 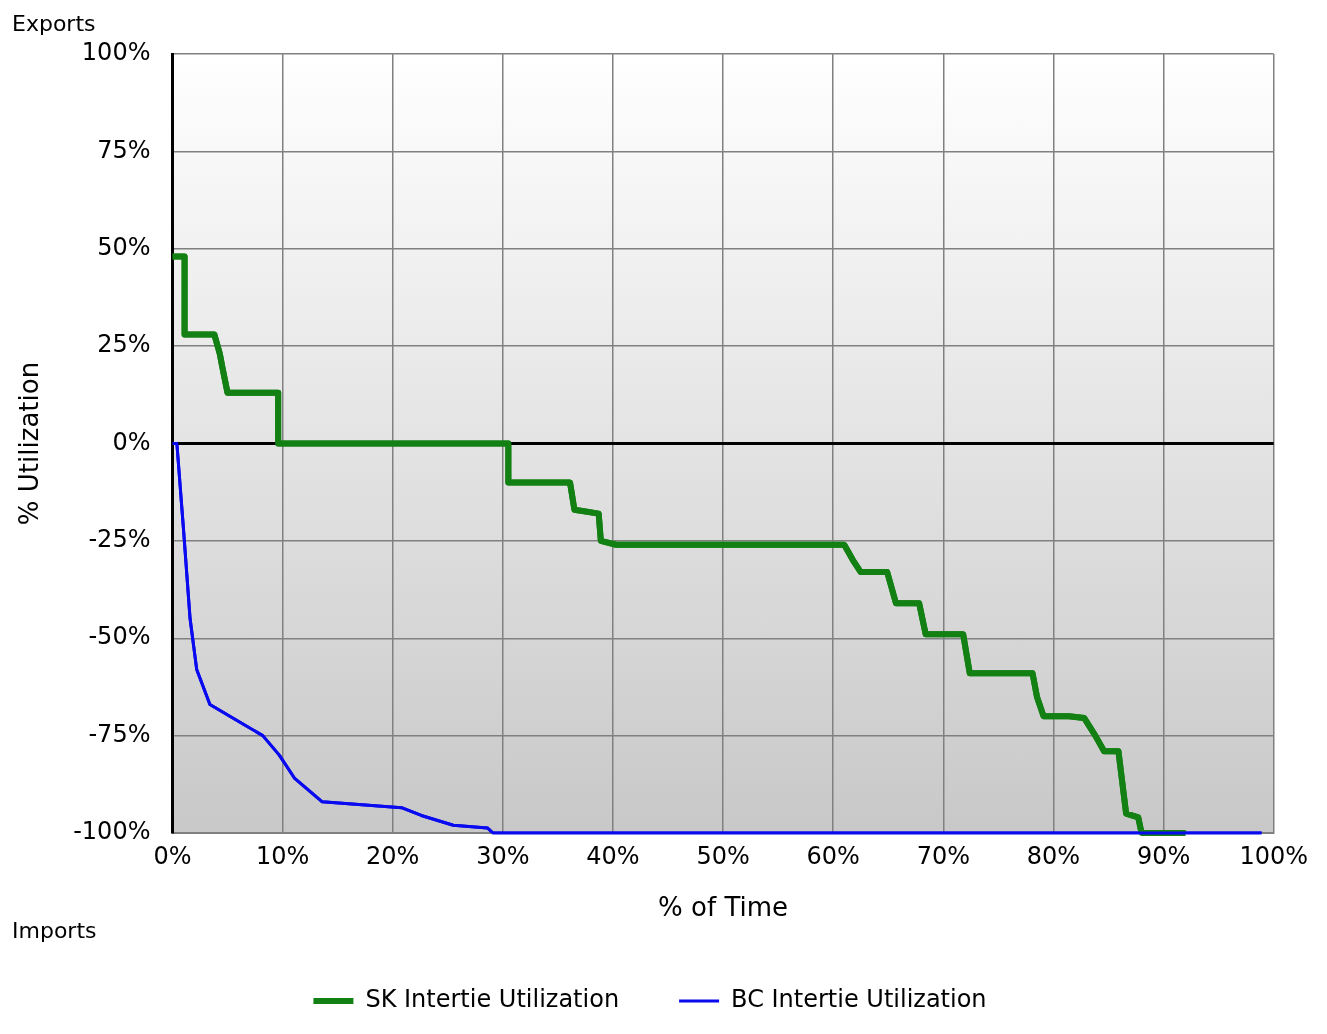 What do you see at coordinates (723, 855) in the screenshot?
I see `x-tick-label: 50%` at bounding box center [723, 855].